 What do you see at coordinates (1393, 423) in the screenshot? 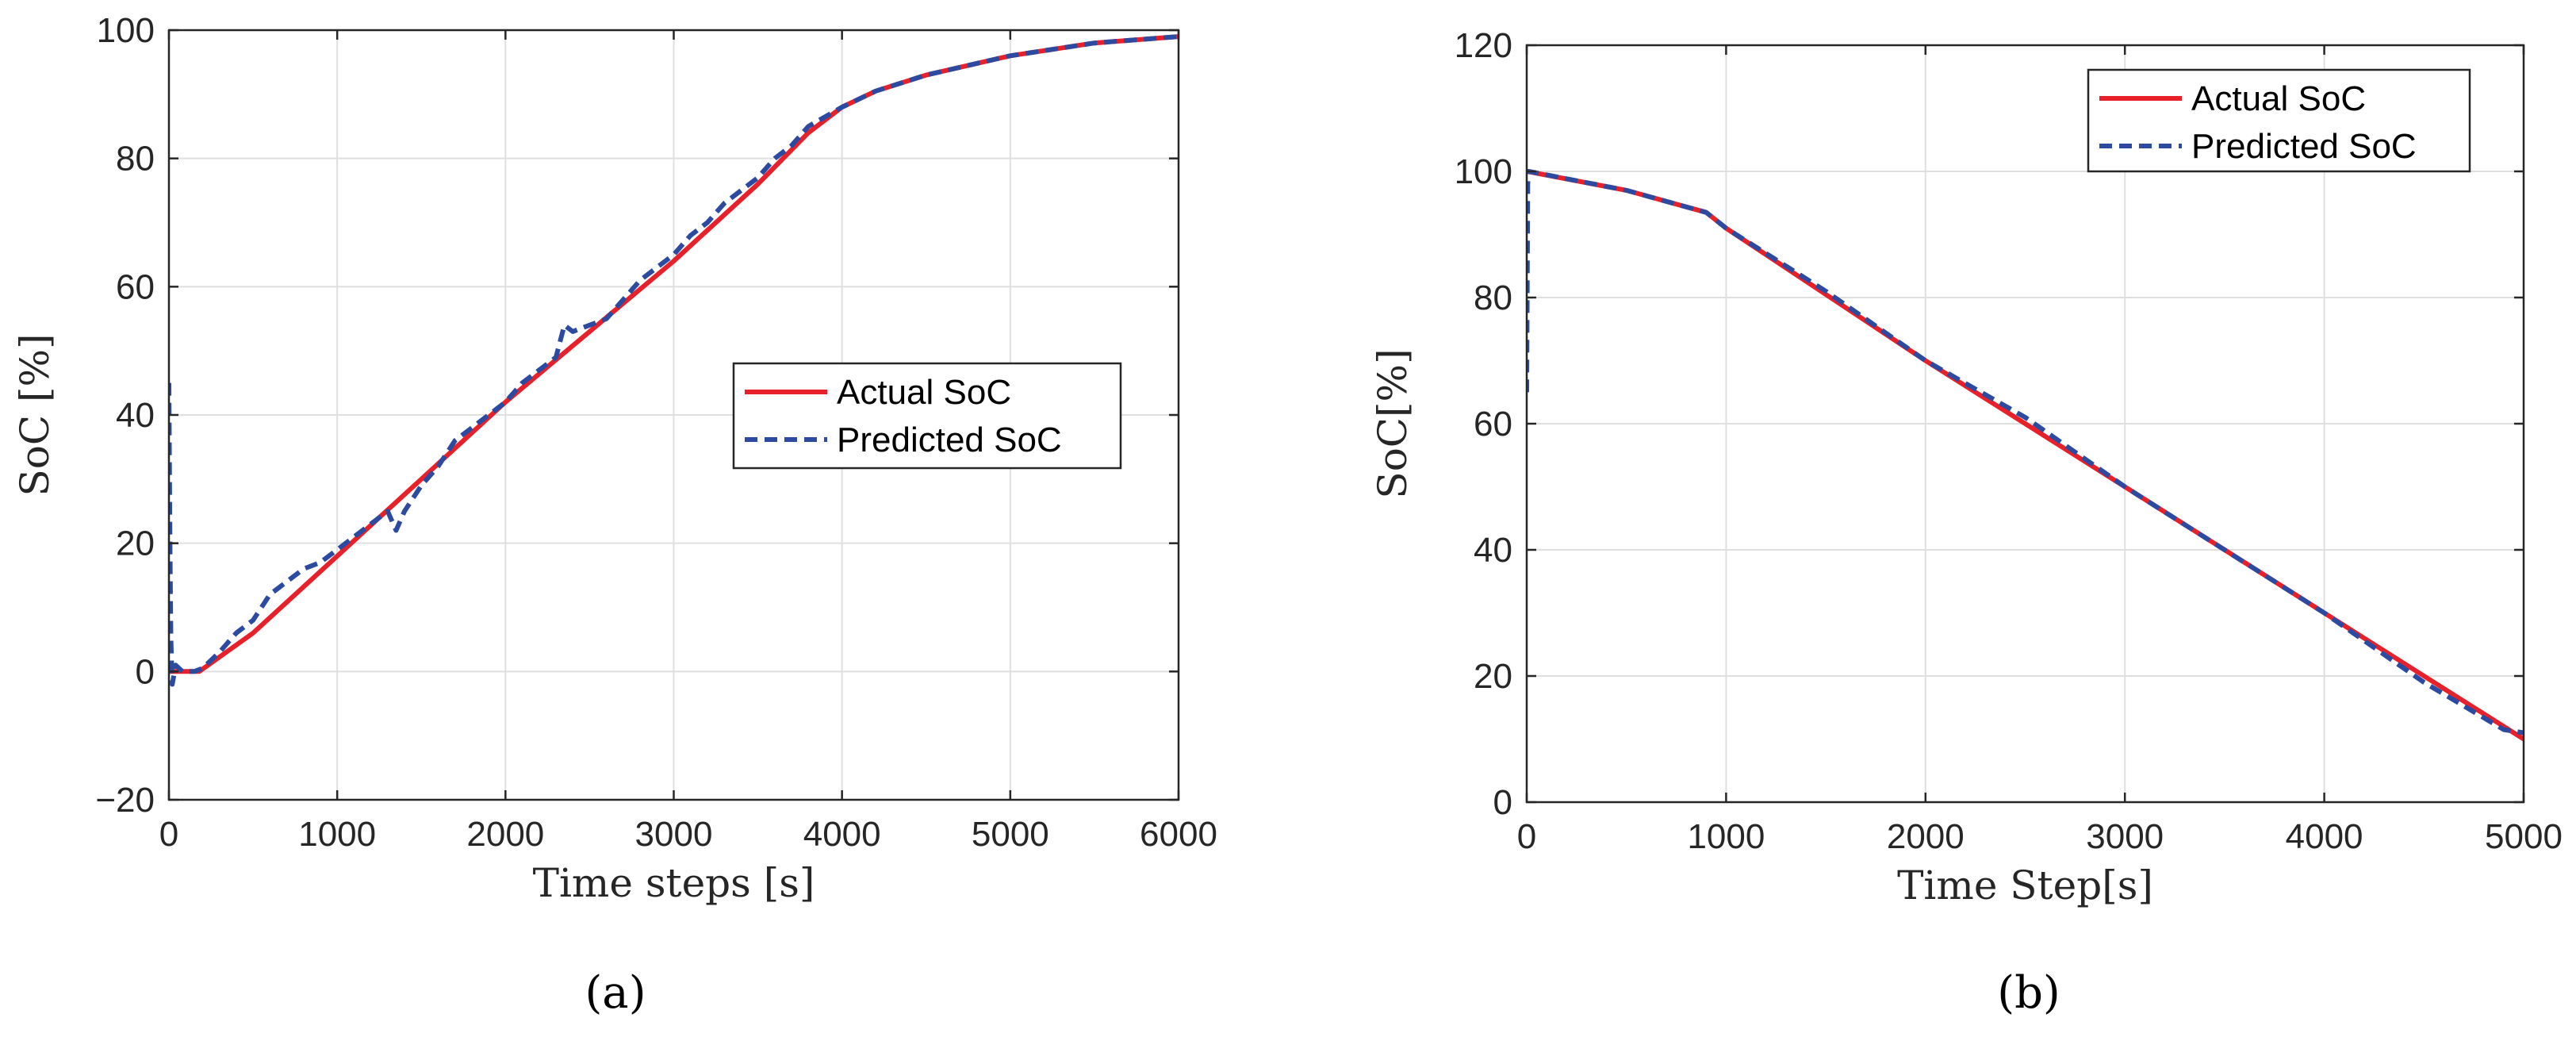
I see `y-axis-label: SoC[%]` at bounding box center [1393, 423].